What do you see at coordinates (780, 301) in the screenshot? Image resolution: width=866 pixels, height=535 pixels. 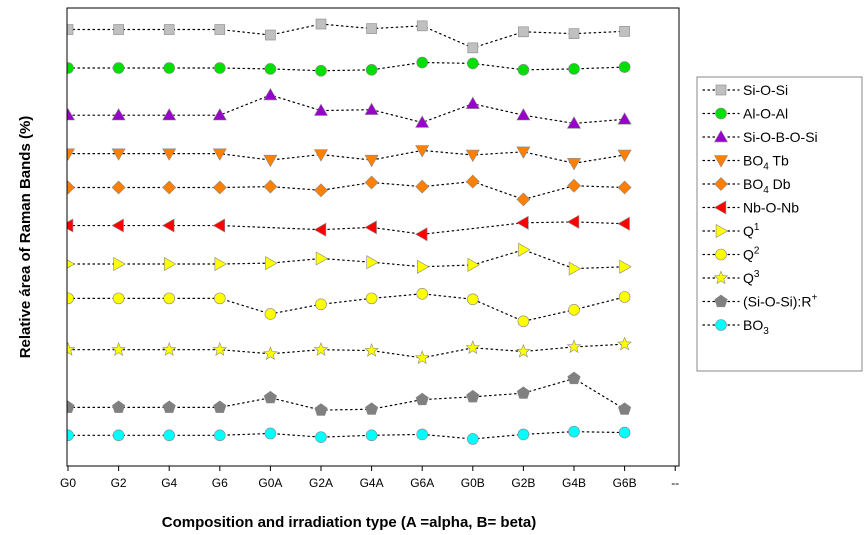 I see `legend-label: (Si-O-Si):R+` at bounding box center [780, 301].